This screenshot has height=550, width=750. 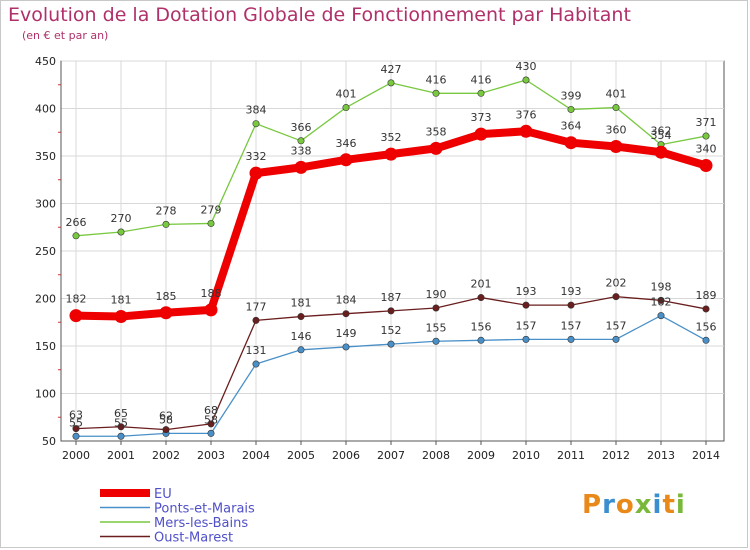 What do you see at coordinates (346, 94) in the screenshot?
I see `data-label: 401` at bounding box center [346, 94].